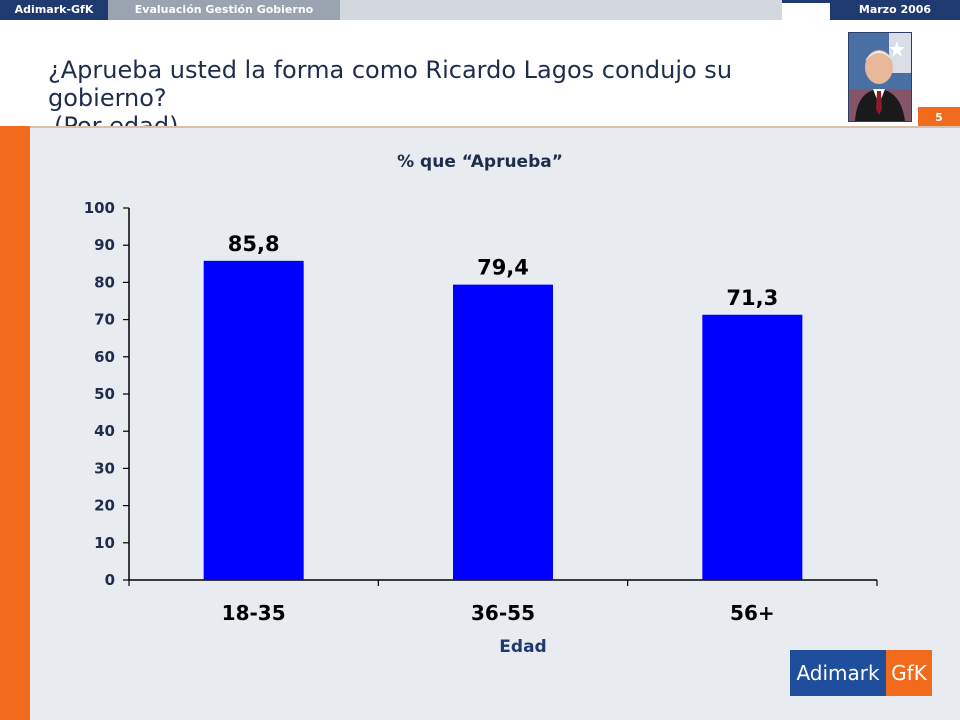 This screenshot has width=960, height=720. Describe the element at coordinates (561, 10) in the screenshot. I see `header-filler` at that location.